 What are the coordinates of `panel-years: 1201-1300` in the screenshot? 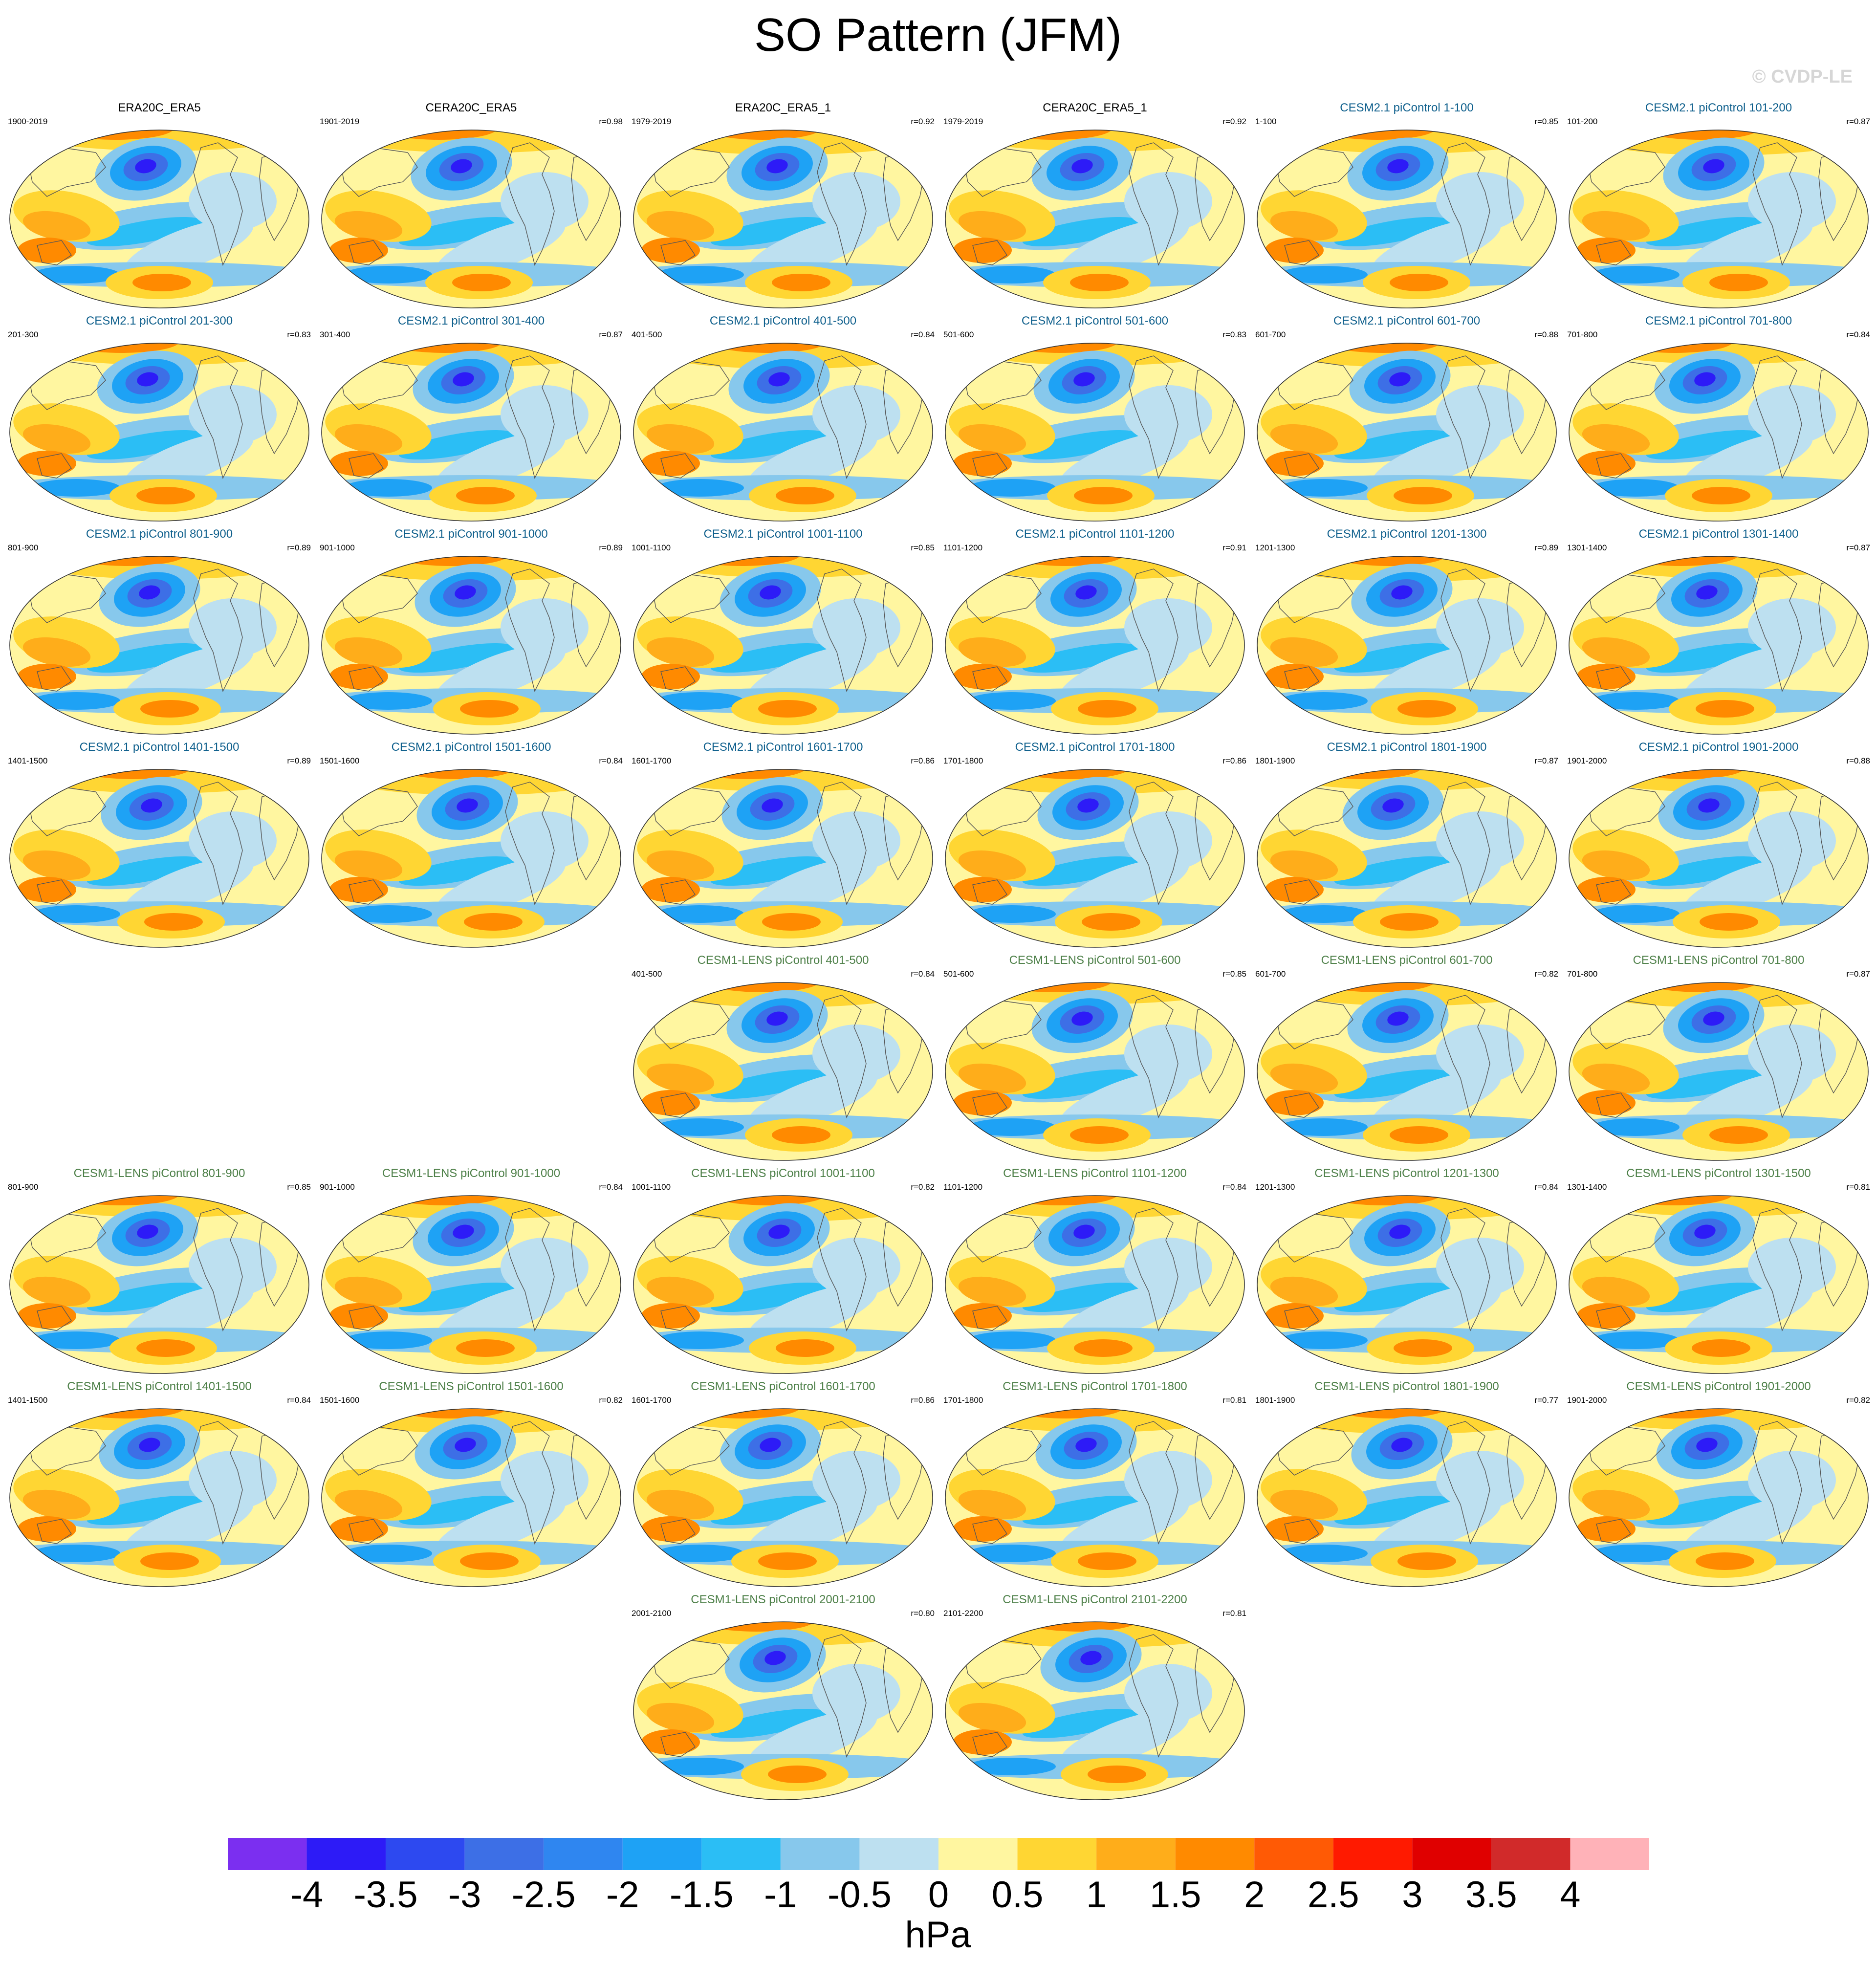 It's located at (1275, 547).